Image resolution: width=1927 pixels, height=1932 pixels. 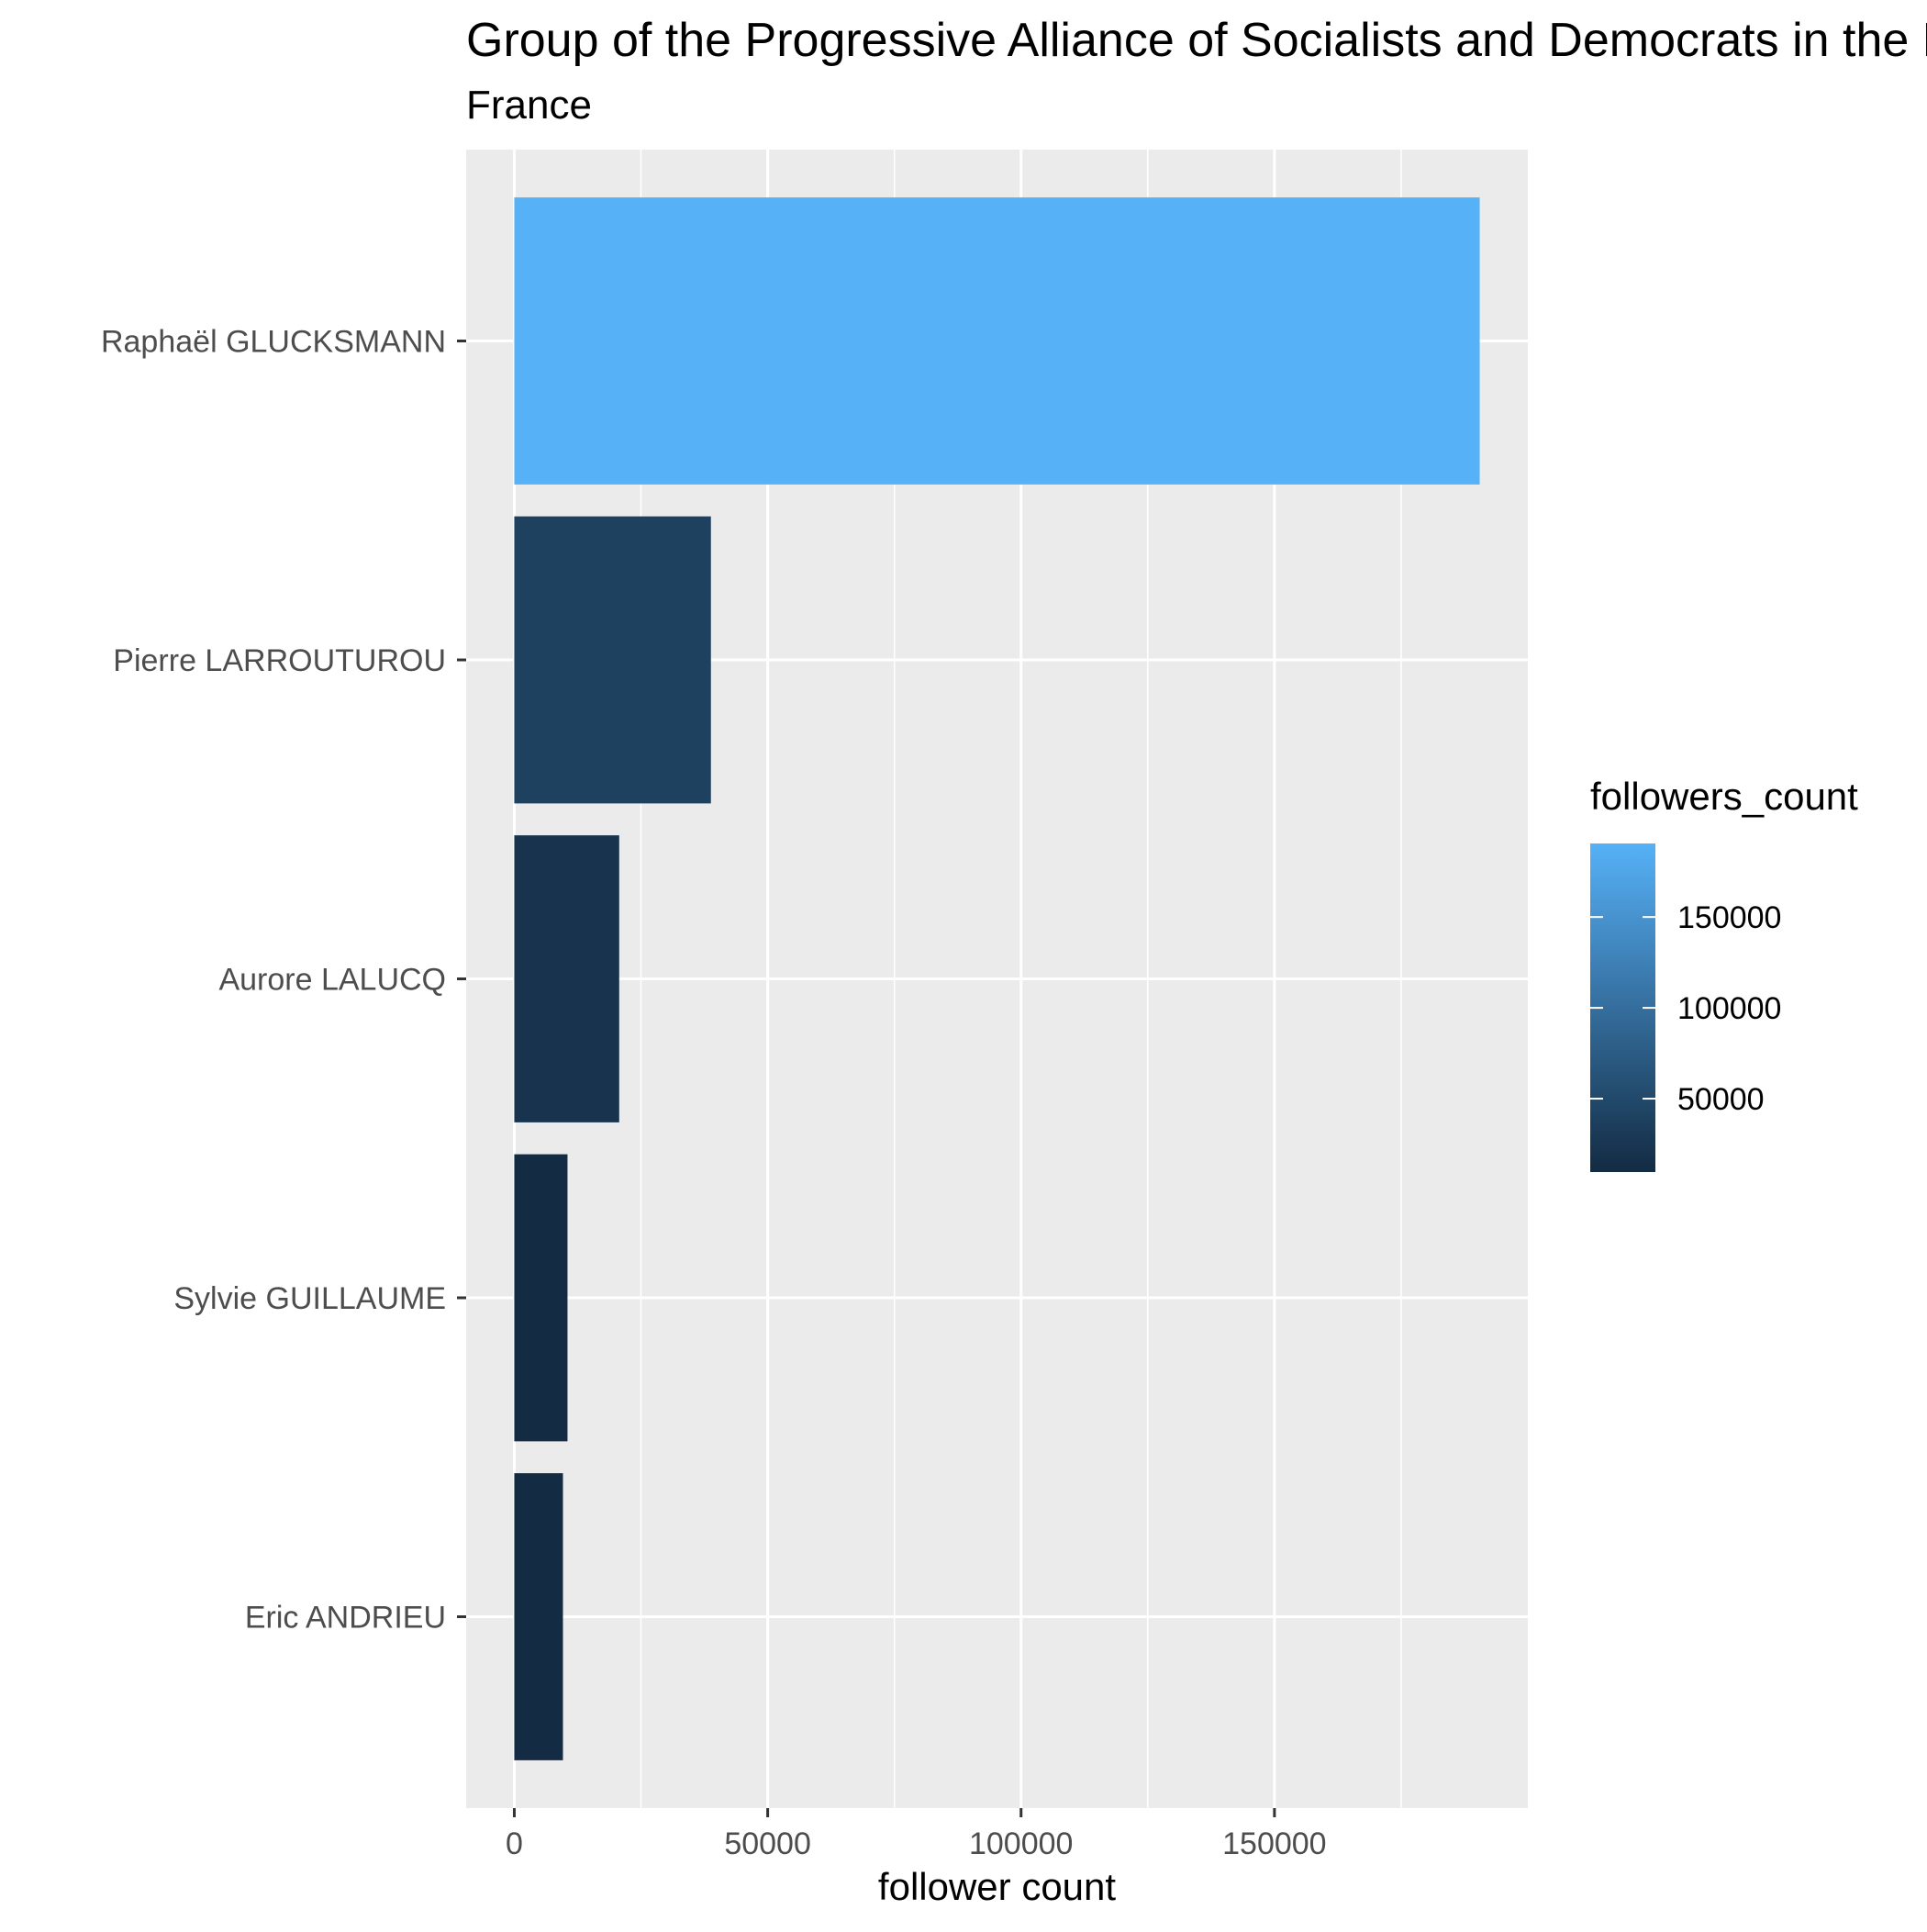 I want to click on legend-tick-label: 100000, so click(x=1729, y=1008).